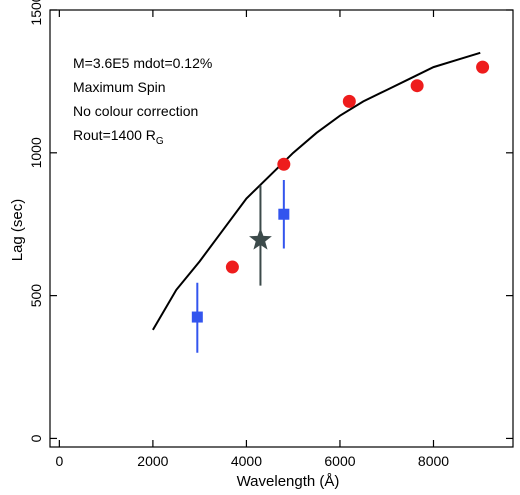  I want to click on y-tick-label: 1000, so click(36, 152).